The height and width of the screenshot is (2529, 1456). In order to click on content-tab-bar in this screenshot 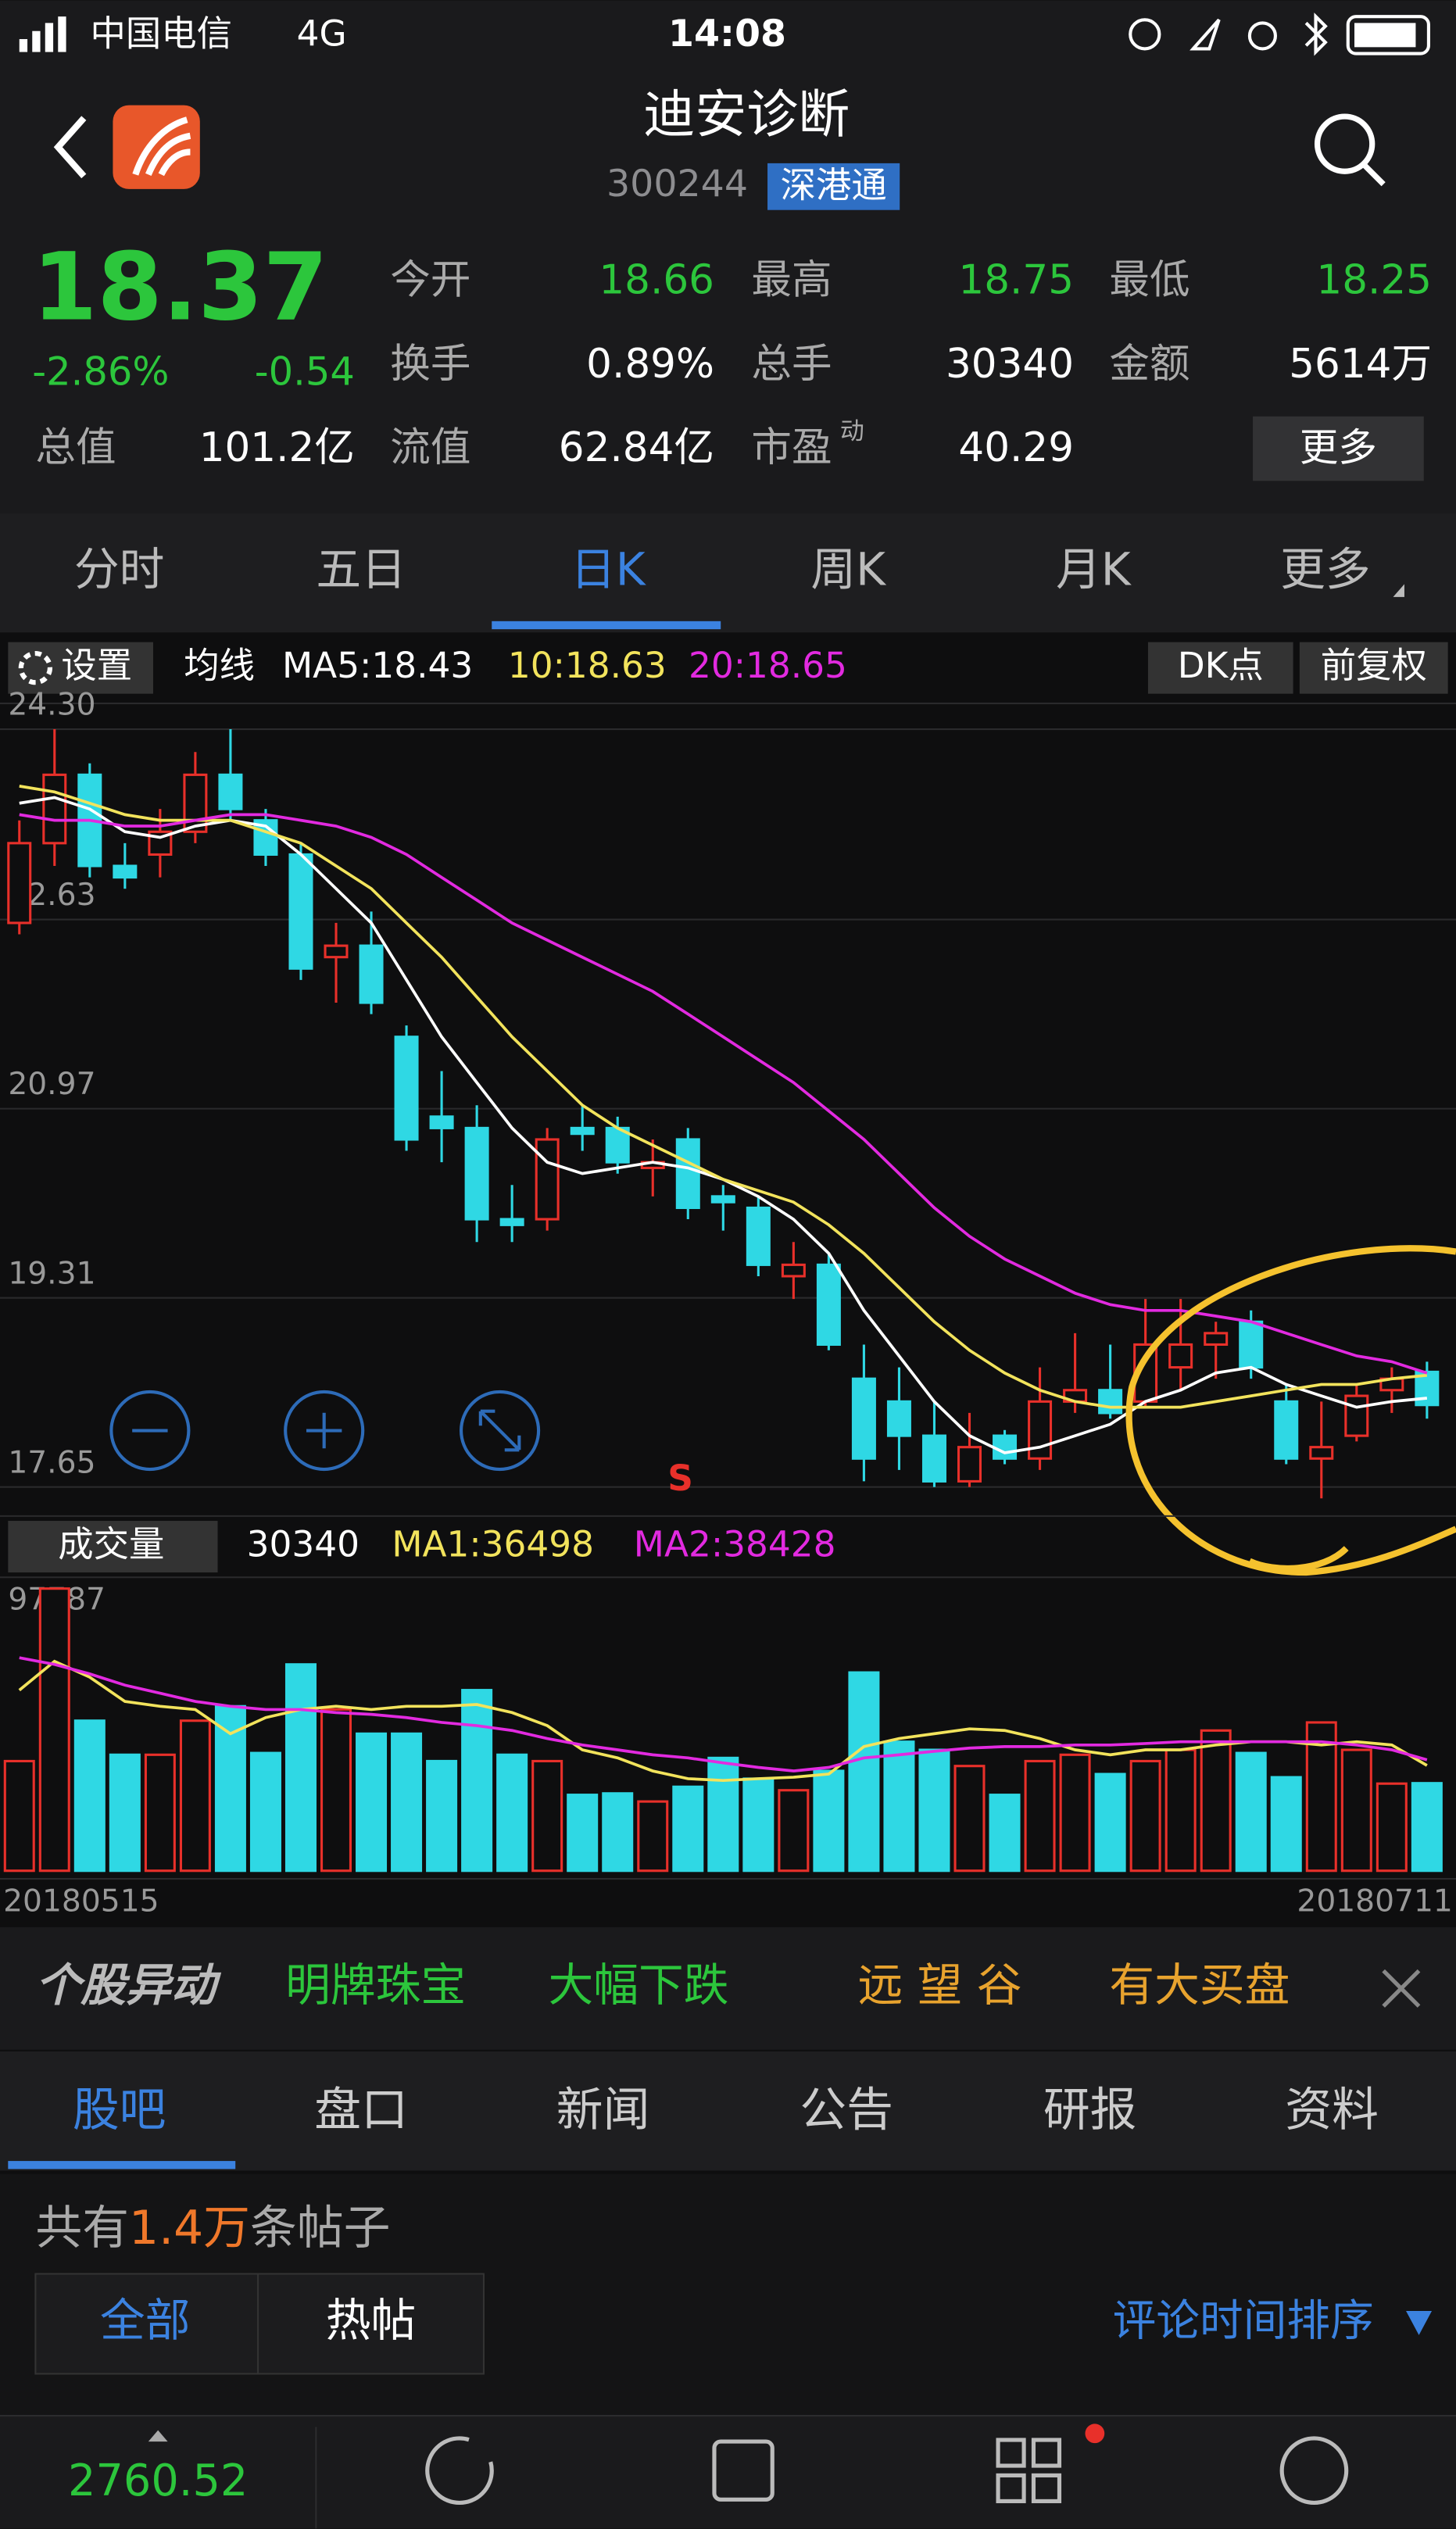, I will do `click(728, 2111)`.